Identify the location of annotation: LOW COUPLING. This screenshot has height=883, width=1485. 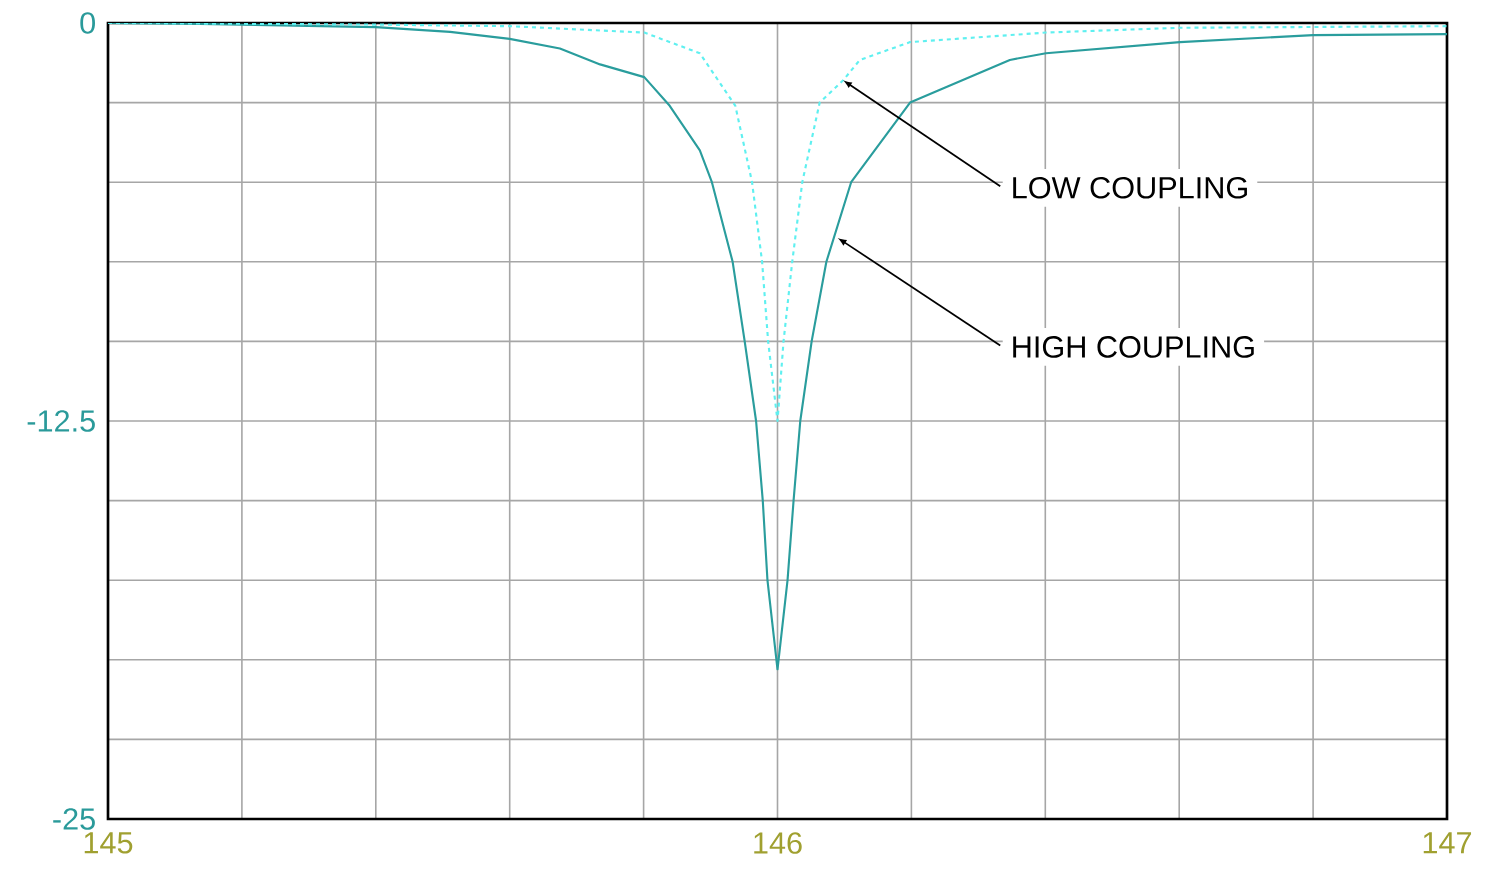
(1130, 187).